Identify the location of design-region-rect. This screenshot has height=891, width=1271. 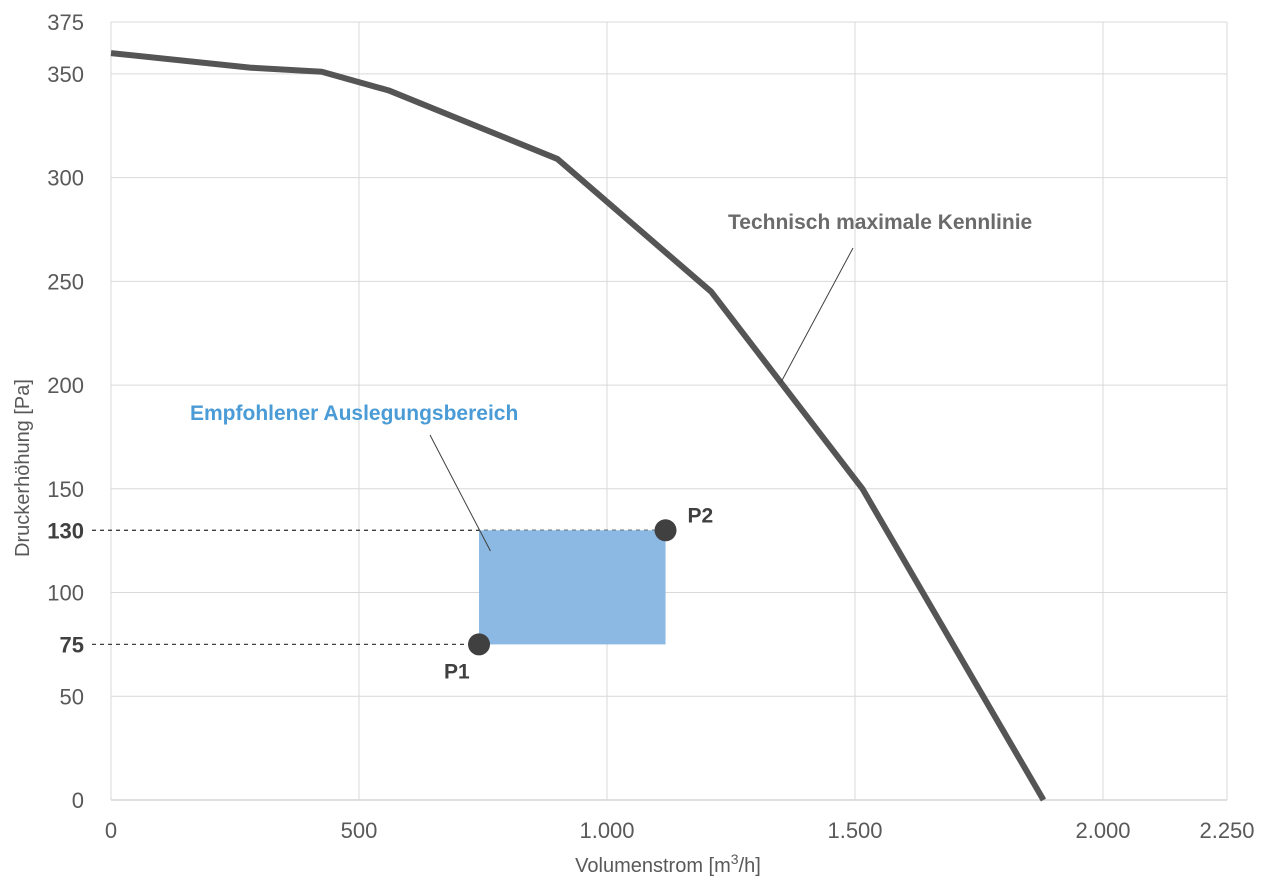
(572, 587).